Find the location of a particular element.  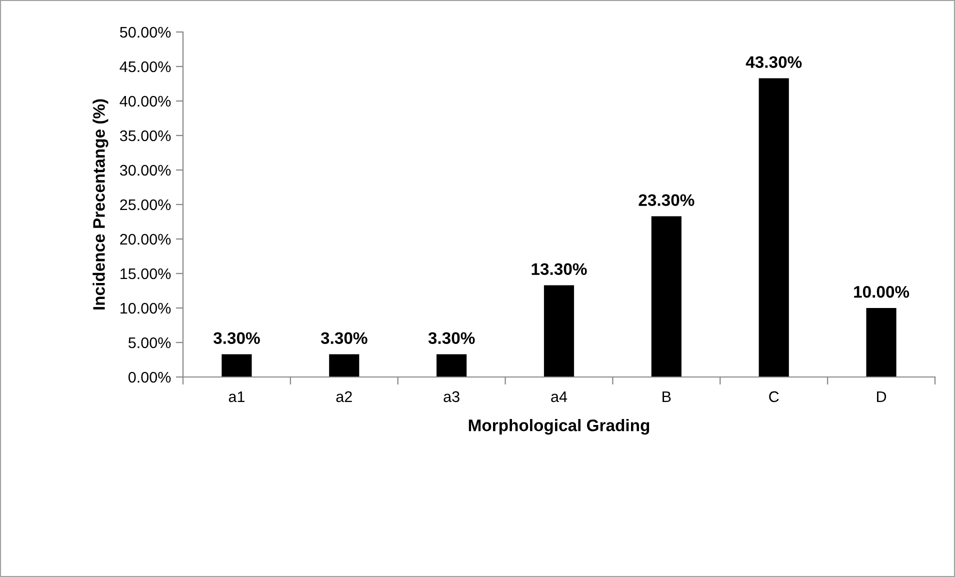

y-tick-label: 25.00% is located at coordinates (145, 204).